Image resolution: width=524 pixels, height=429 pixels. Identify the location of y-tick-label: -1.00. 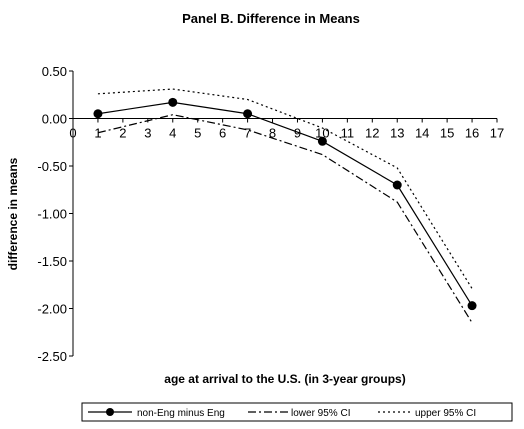
(52, 214).